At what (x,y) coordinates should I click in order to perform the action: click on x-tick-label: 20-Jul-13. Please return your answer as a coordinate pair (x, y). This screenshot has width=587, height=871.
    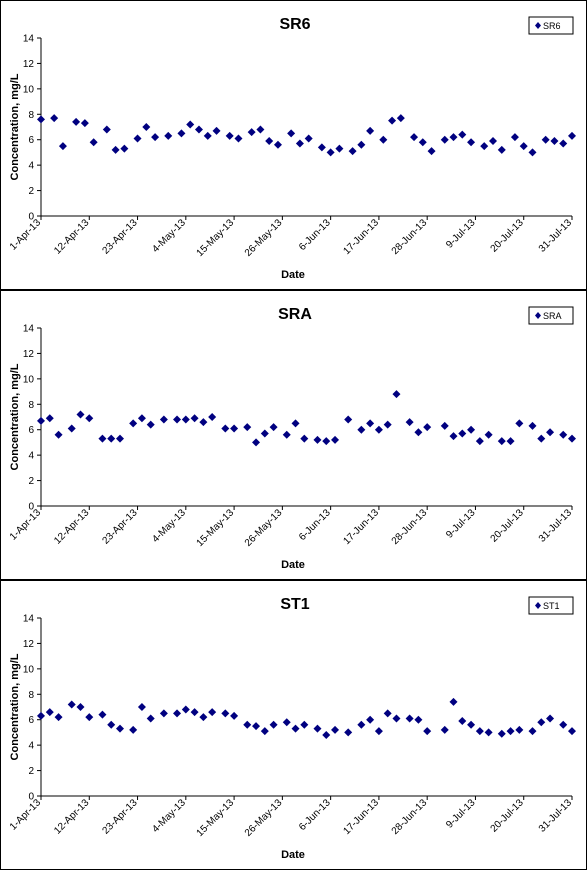
    Looking at the image, I should click on (508, 236).